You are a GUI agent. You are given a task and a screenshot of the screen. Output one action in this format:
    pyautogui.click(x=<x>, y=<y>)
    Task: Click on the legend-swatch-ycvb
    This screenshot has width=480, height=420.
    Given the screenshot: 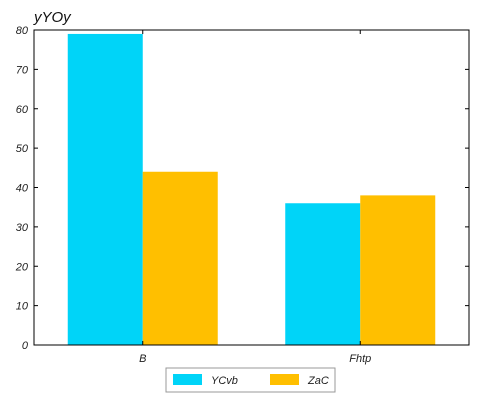 What is the action you would take?
    pyautogui.click(x=187, y=379)
    